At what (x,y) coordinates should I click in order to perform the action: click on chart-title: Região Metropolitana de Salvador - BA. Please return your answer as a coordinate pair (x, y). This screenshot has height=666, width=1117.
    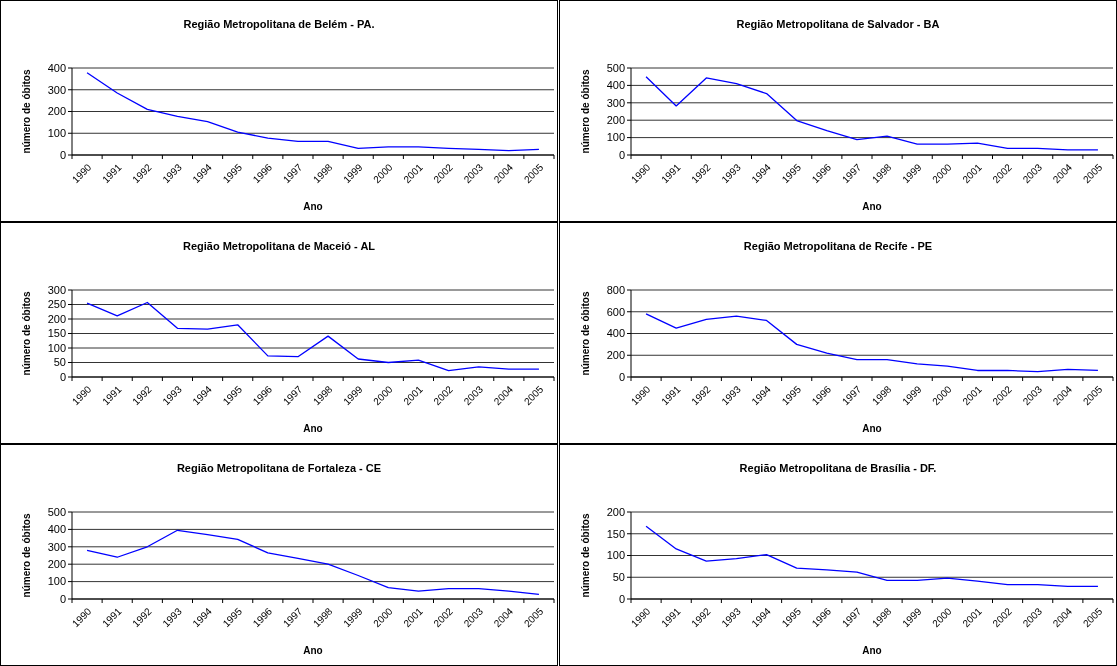
    Looking at the image, I should click on (838, 24).